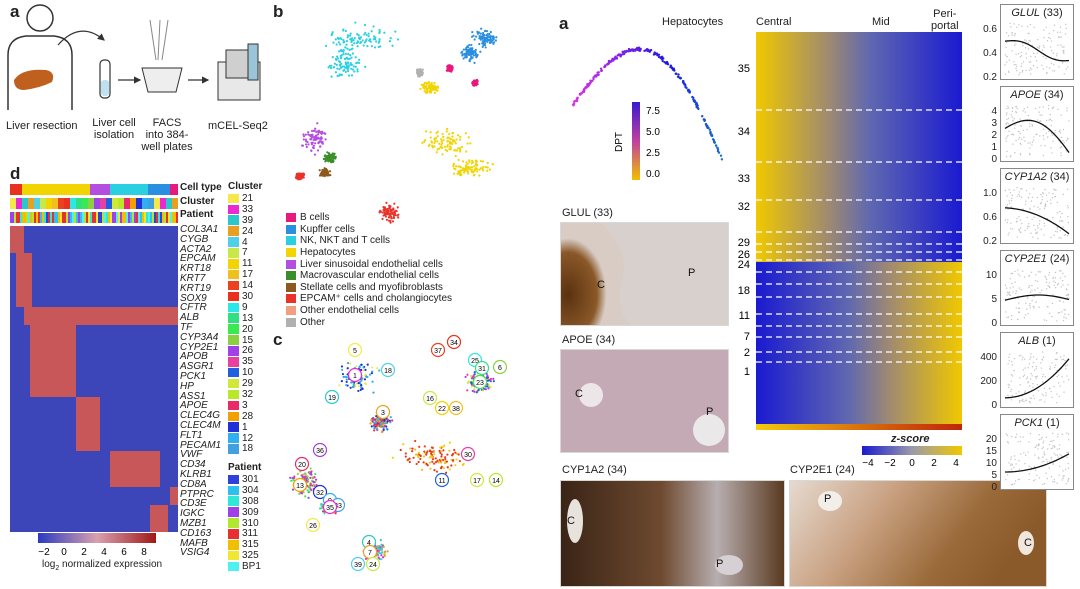 The image size is (1080, 589). What do you see at coordinates (195, 269) in the screenshot?
I see `gene-label: KRT18` at bounding box center [195, 269].